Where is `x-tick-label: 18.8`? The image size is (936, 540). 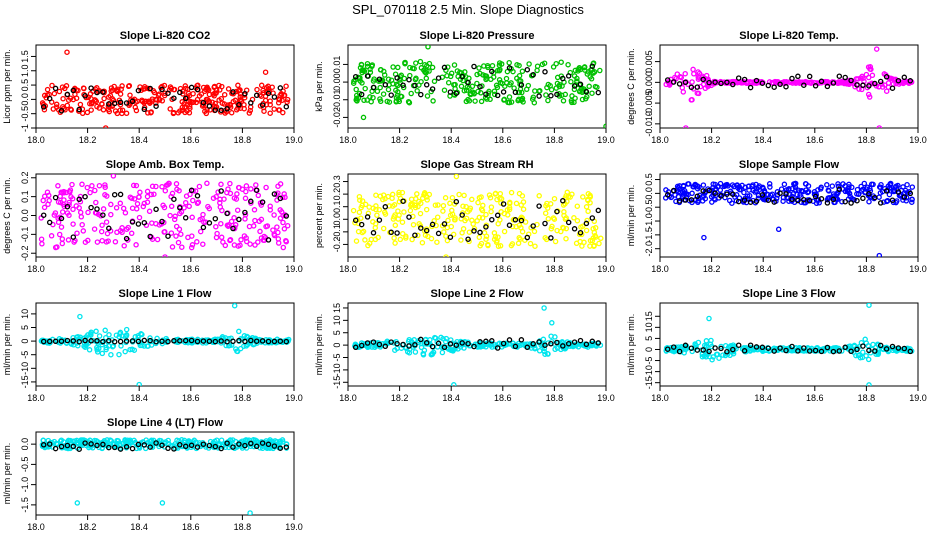
x-tick-label: 18.8 is located at coordinates (555, 140).